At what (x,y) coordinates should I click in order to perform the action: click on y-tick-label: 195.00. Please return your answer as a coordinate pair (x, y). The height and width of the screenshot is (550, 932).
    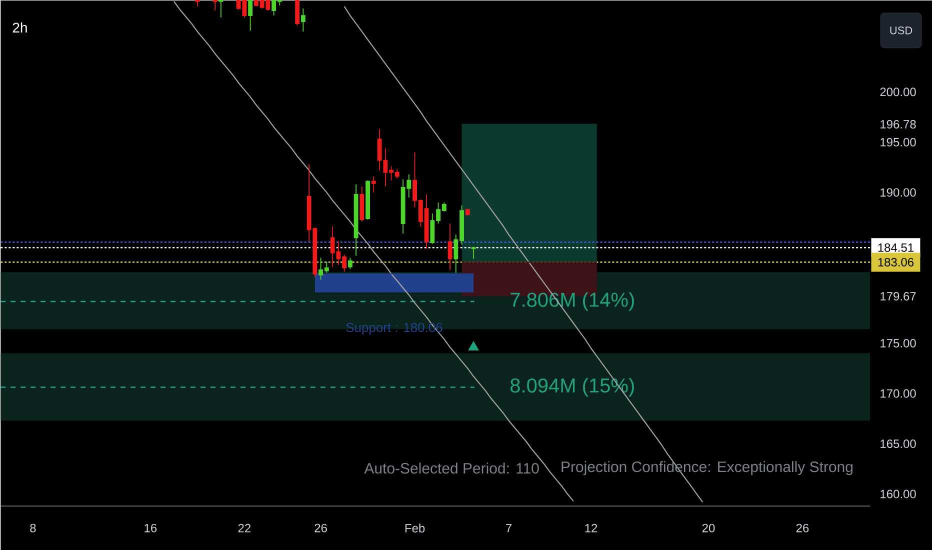
    Looking at the image, I should click on (898, 142).